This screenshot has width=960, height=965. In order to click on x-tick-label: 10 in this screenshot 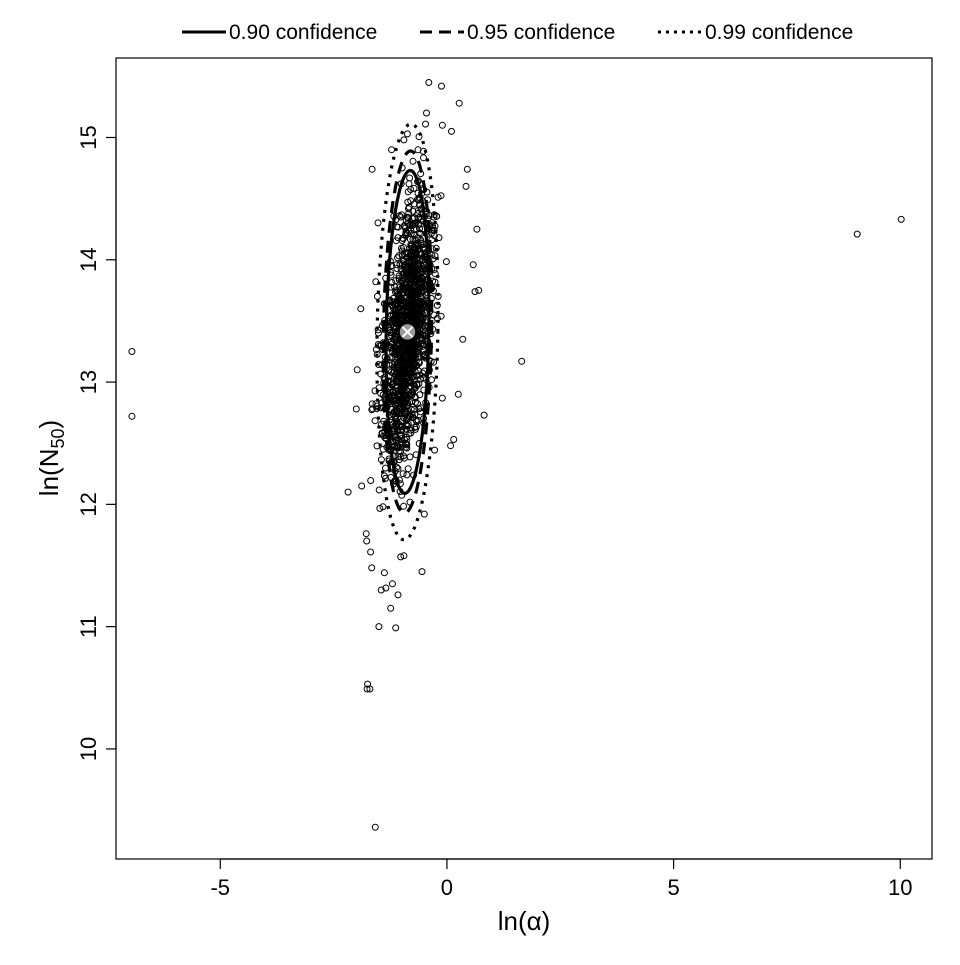, I will do `click(900, 887)`.